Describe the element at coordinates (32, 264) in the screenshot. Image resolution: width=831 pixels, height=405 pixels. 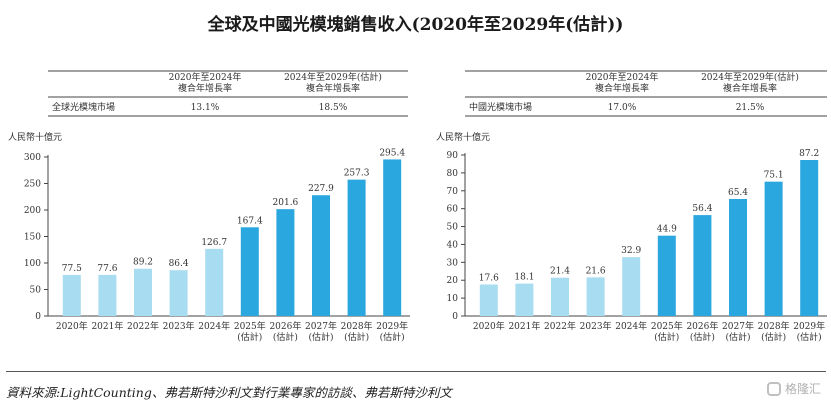
I see `y-tick-label: 100` at that location.